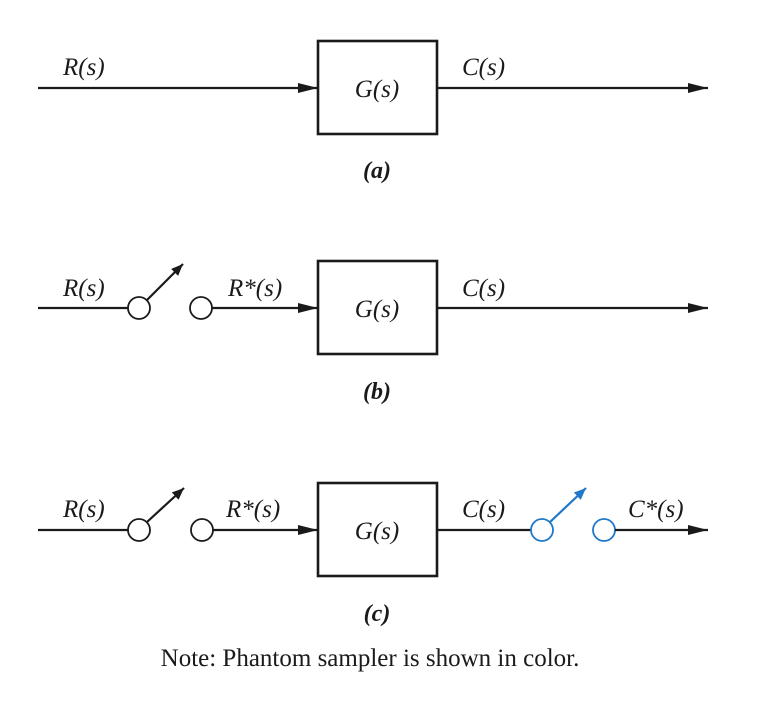 This screenshot has width=770, height=724. What do you see at coordinates (656, 509) in the screenshot?
I see `sampled-output-label-c: C*(s)` at bounding box center [656, 509].